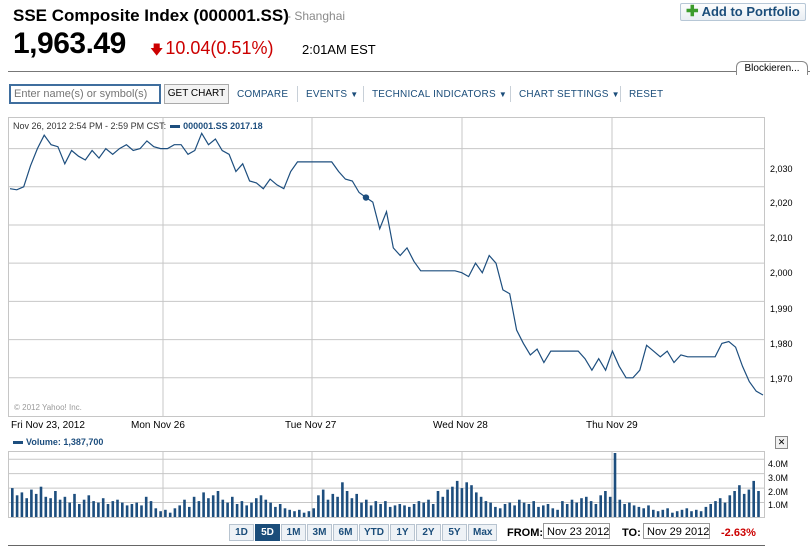  I want to click on from-date-input: Nov 23 2012, so click(576, 531).